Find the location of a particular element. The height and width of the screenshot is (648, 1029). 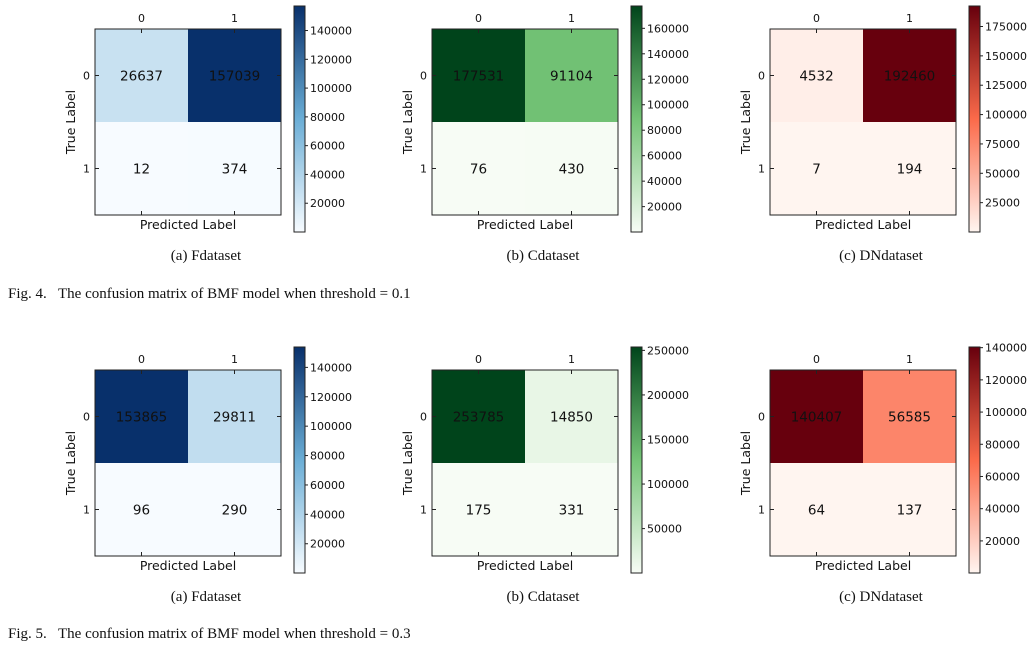

cell-value-label: 140407 is located at coordinates (817, 418).